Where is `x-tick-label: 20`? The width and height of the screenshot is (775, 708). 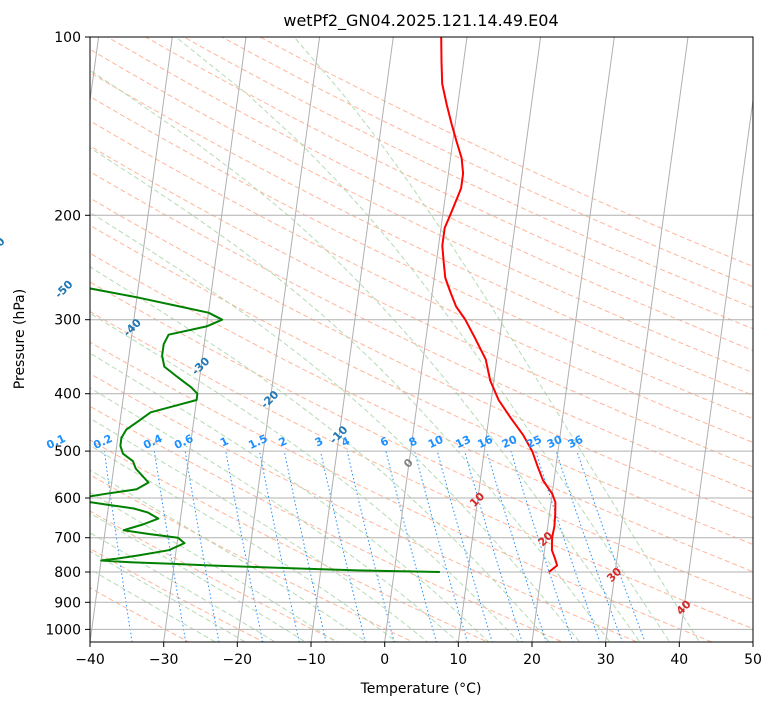
x-tick-label: 20 is located at coordinates (532, 660).